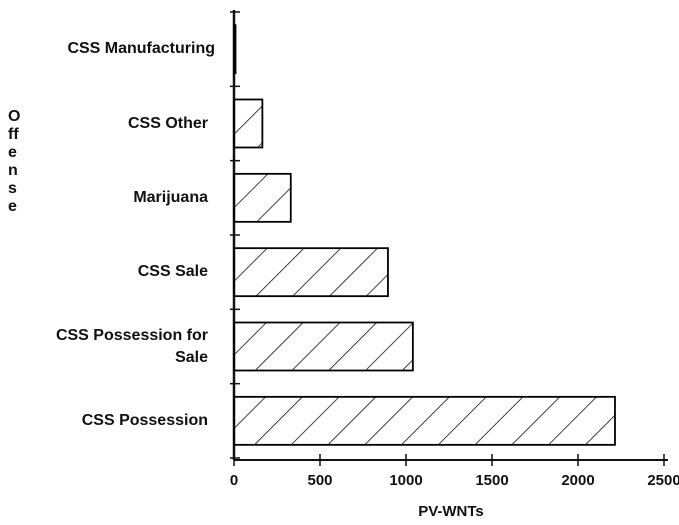 Image resolution: width=679 pixels, height=525 pixels. What do you see at coordinates (14, 161) in the screenshot?
I see `y-axis-label: Offense` at bounding box center [14, 161].